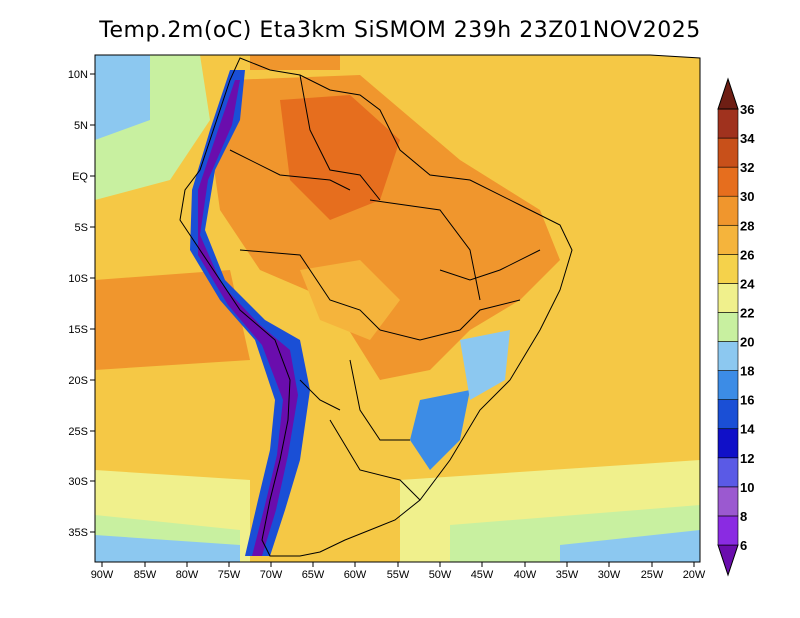  What do you see at coordinates (728, 93) in the screenshot?
I see `colorbar-arrow-high` at bounding box center [728, 93].